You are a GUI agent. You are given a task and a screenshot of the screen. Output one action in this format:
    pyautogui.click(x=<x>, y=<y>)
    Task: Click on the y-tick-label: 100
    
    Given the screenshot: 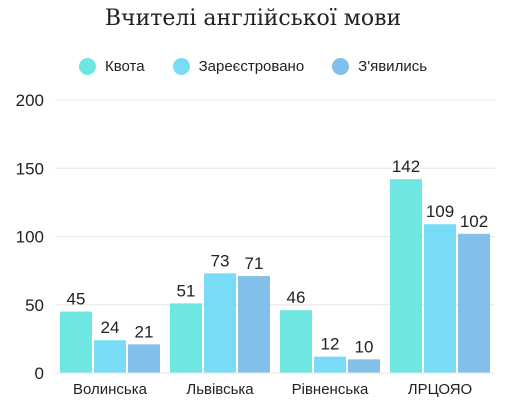 What is the action you would take?
    pyautogui.click(x=30, y=237)
    